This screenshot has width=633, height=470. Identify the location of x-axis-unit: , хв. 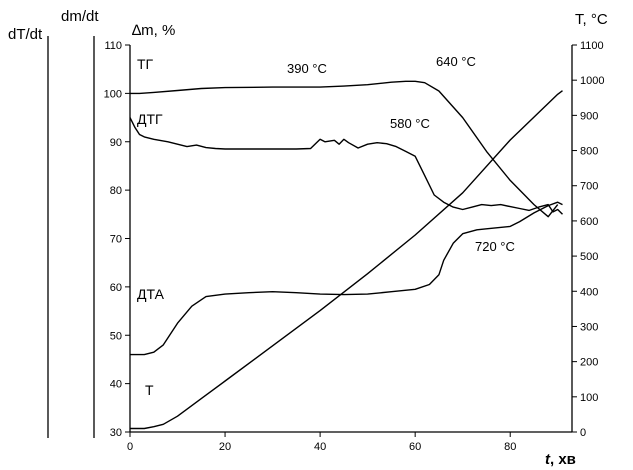
(563, 459).